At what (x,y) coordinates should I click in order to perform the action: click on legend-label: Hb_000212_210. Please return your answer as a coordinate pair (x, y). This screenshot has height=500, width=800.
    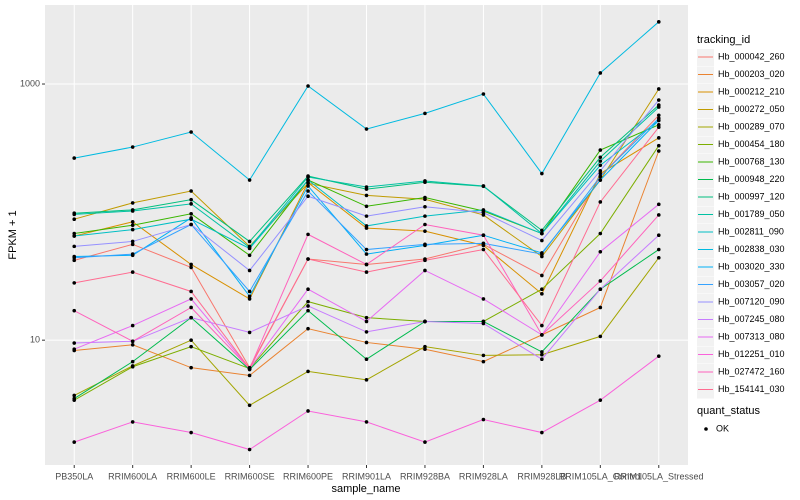
    Looking at the image, I should click on (751, 91).